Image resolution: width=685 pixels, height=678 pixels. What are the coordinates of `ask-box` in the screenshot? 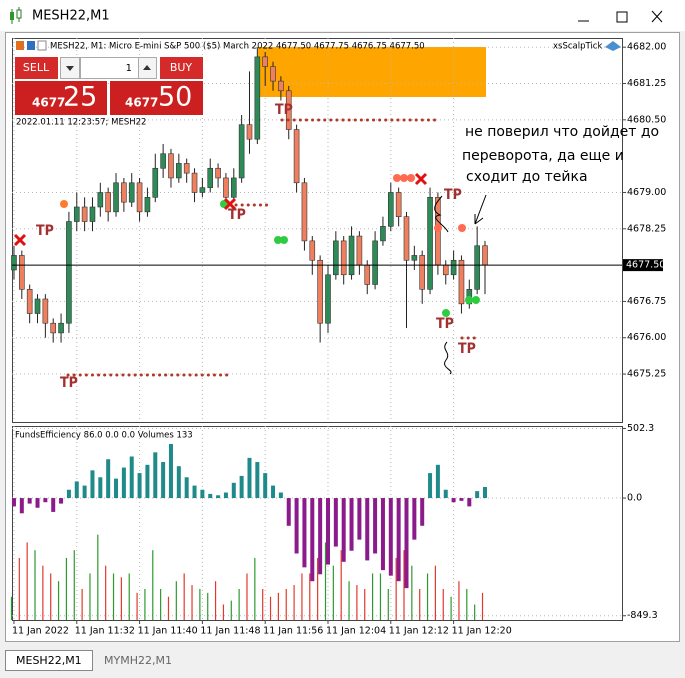 It's located at (156, 98).